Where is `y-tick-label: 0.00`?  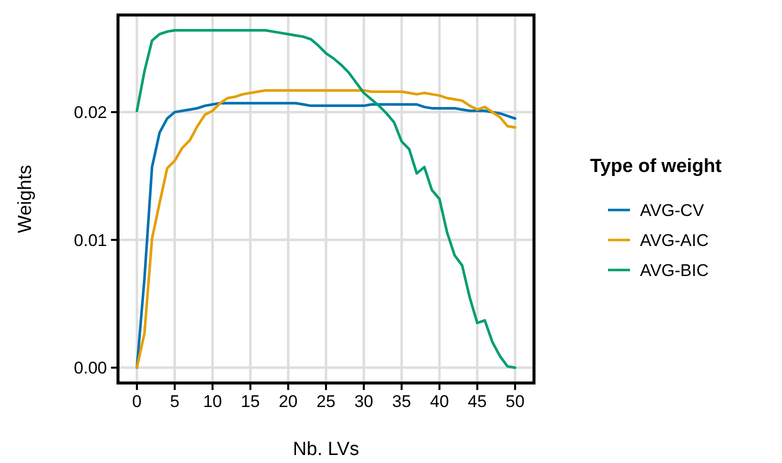 y-tick-label: 0.00 is located at coordinates (90, 368).